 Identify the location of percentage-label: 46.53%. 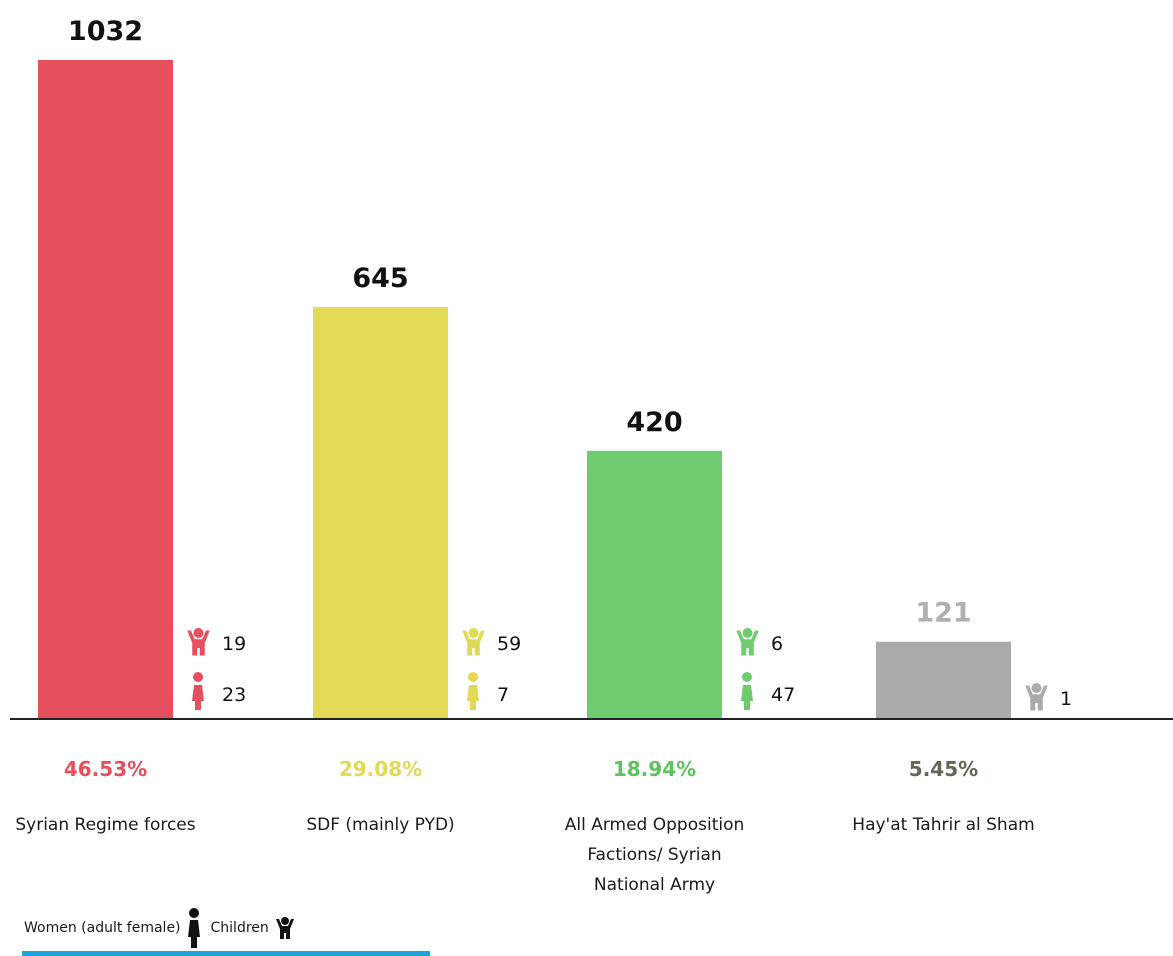
(105, 769).